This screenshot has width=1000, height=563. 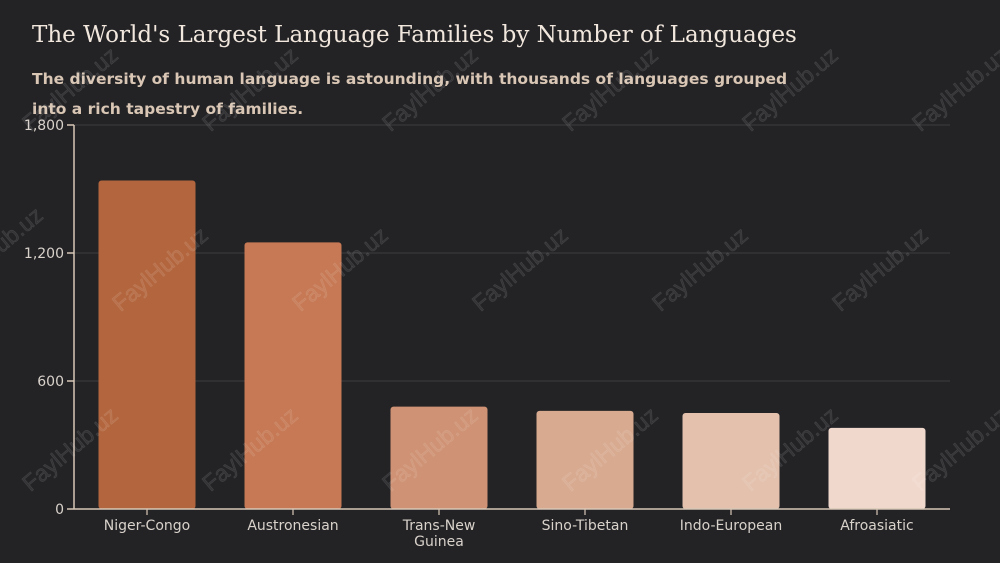 I want to click on x-tick-label-line: Afroasiatic, so click(x=876, y=526).